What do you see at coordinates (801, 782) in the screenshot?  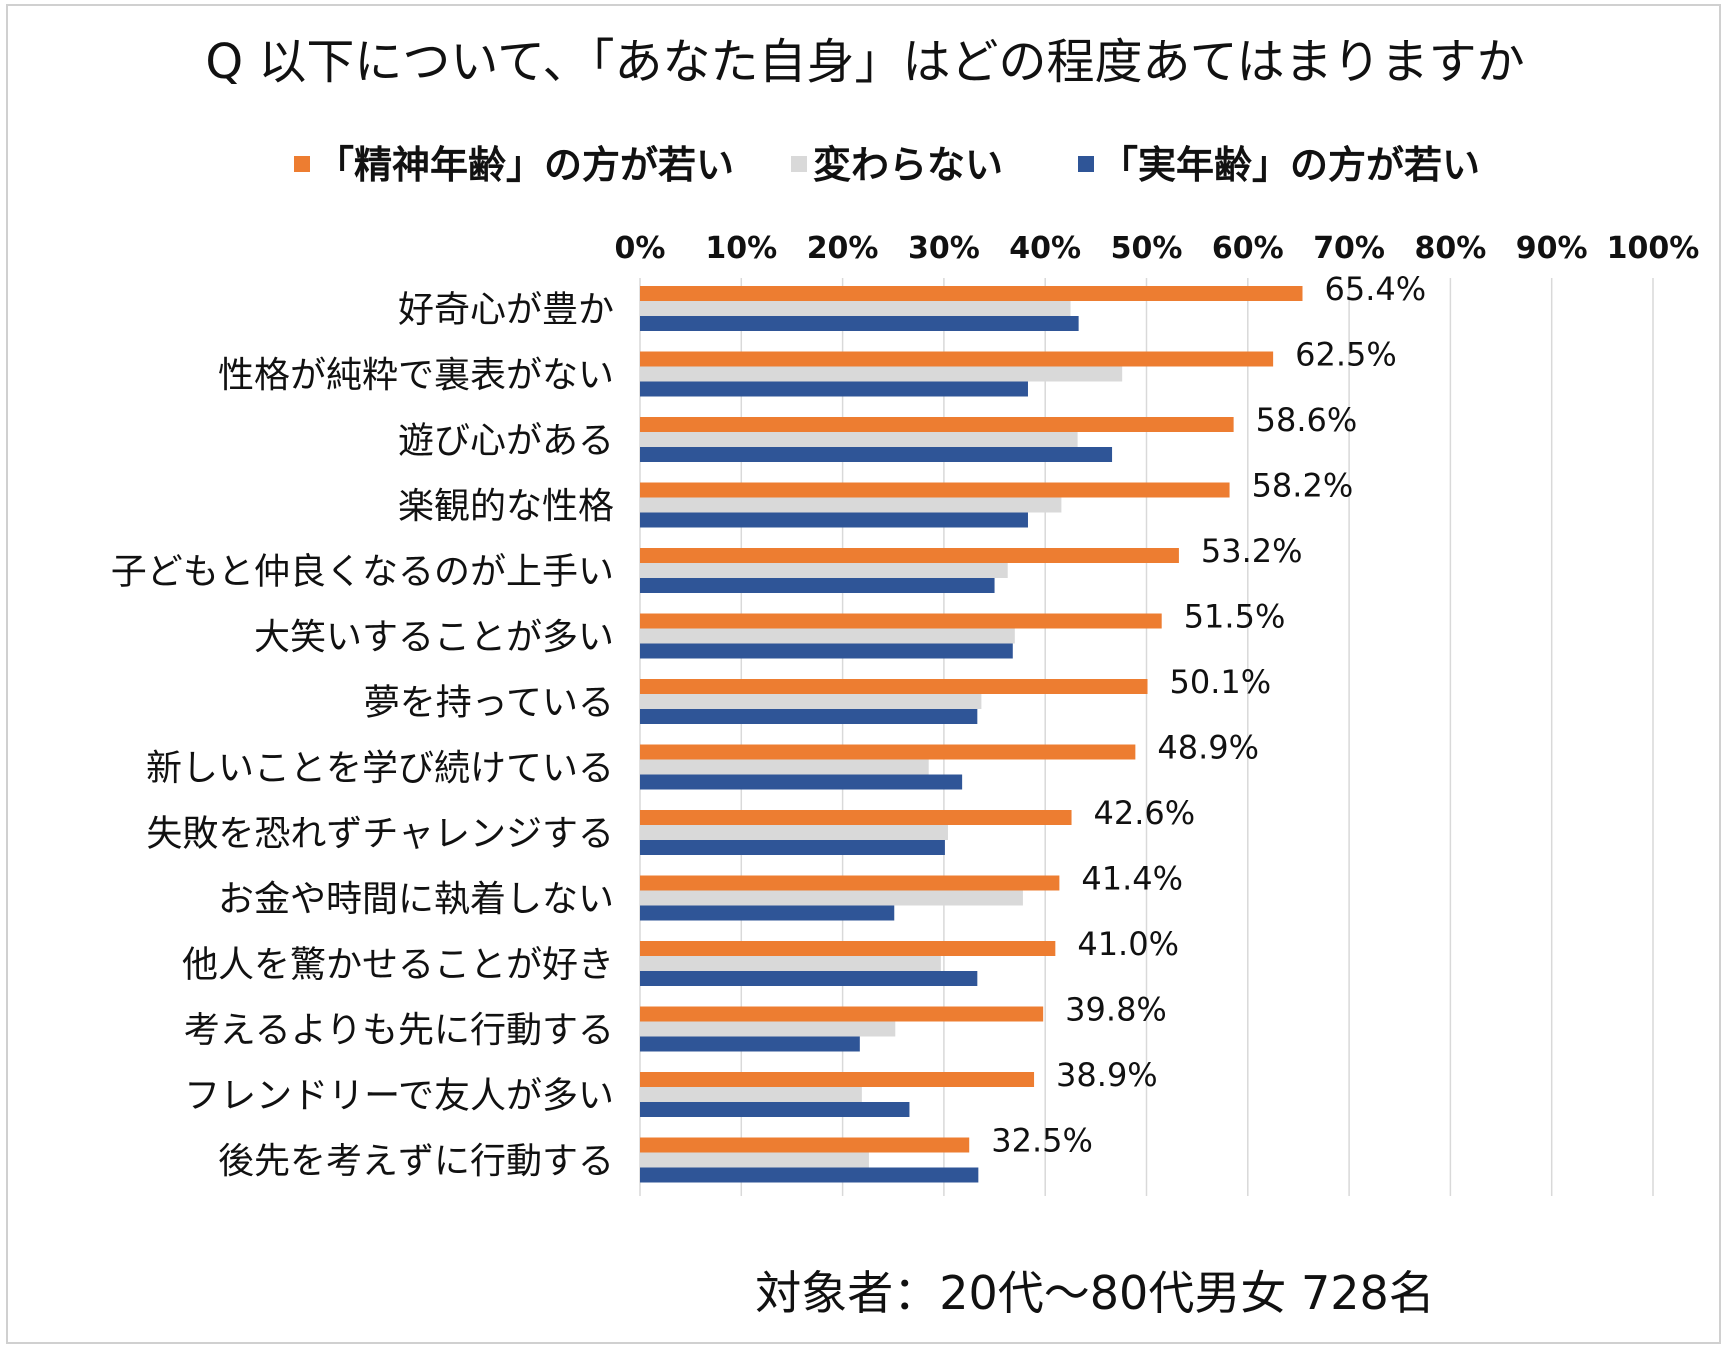 I see `bar-series3-cat8` at bounding box center [801, 782].